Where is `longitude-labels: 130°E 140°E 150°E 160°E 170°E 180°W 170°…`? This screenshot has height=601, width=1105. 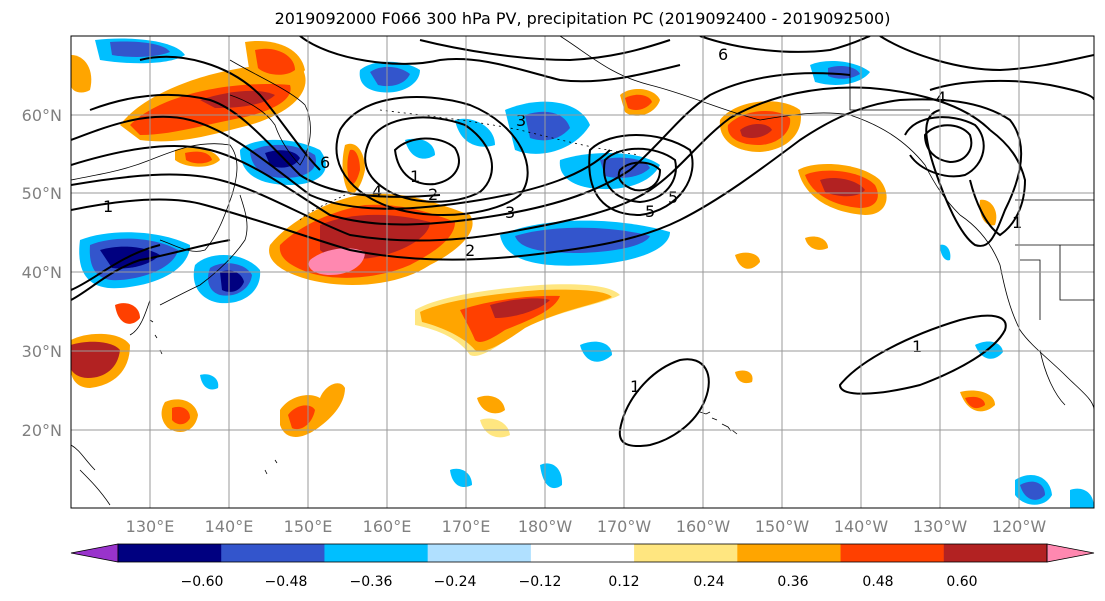
longitude-labels: 130°E 140°E 150°E 160°E 170°E 180°W 170°… is located at coordinates (586, 526).